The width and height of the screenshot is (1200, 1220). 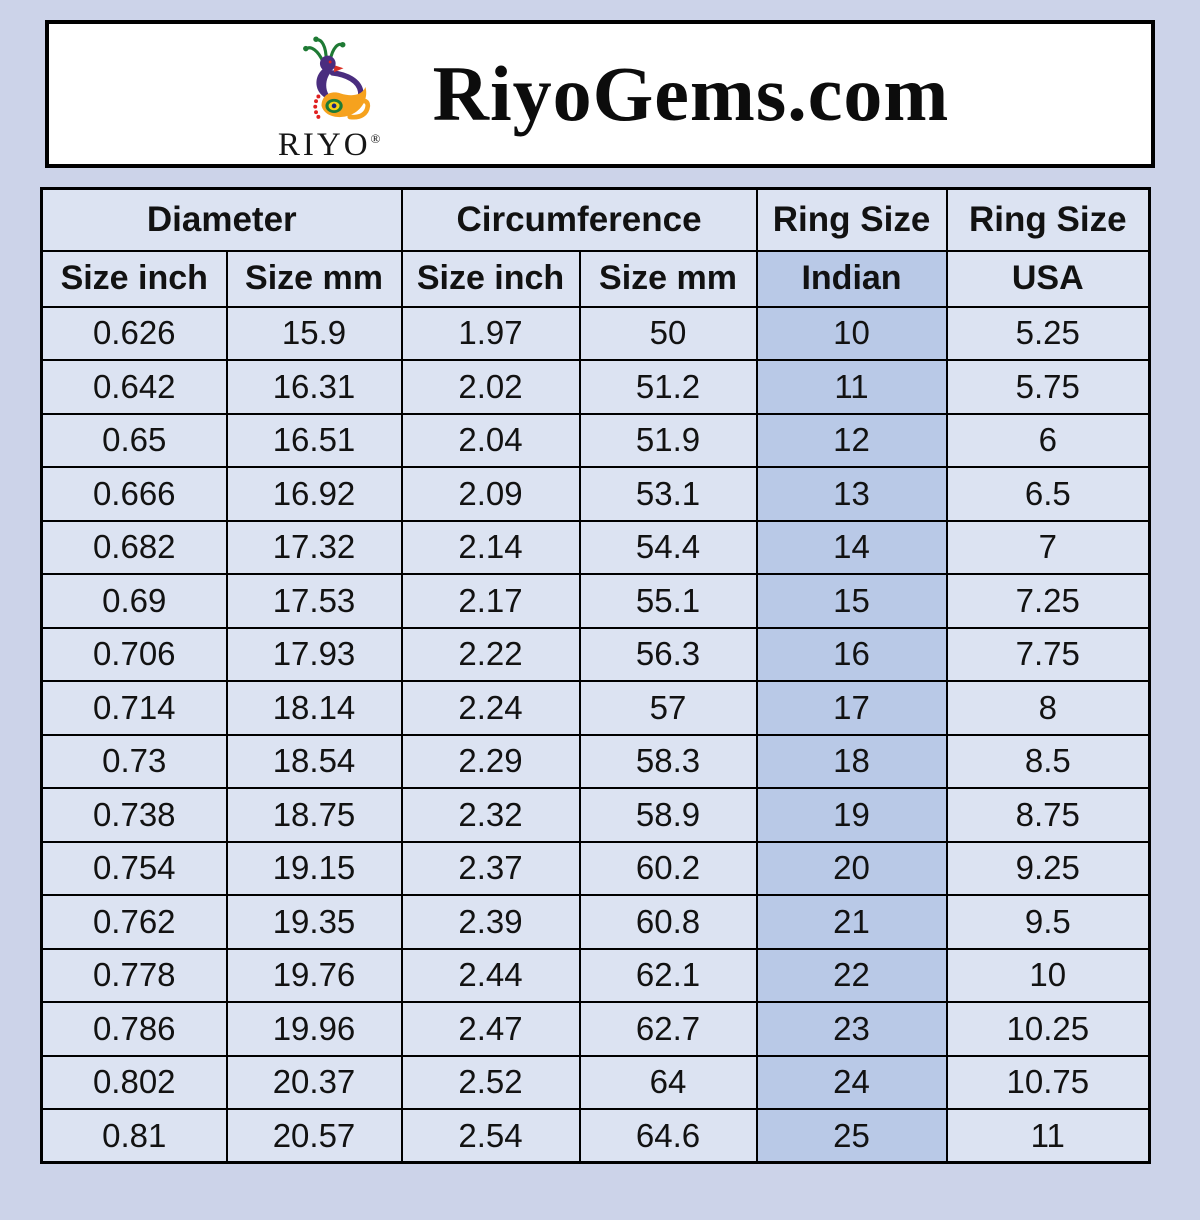 What do you see at coordinates (134, 1082) in the screenshot?
I see `cell-diameter-inch: 0.802` at bounding box center [134, 1082].